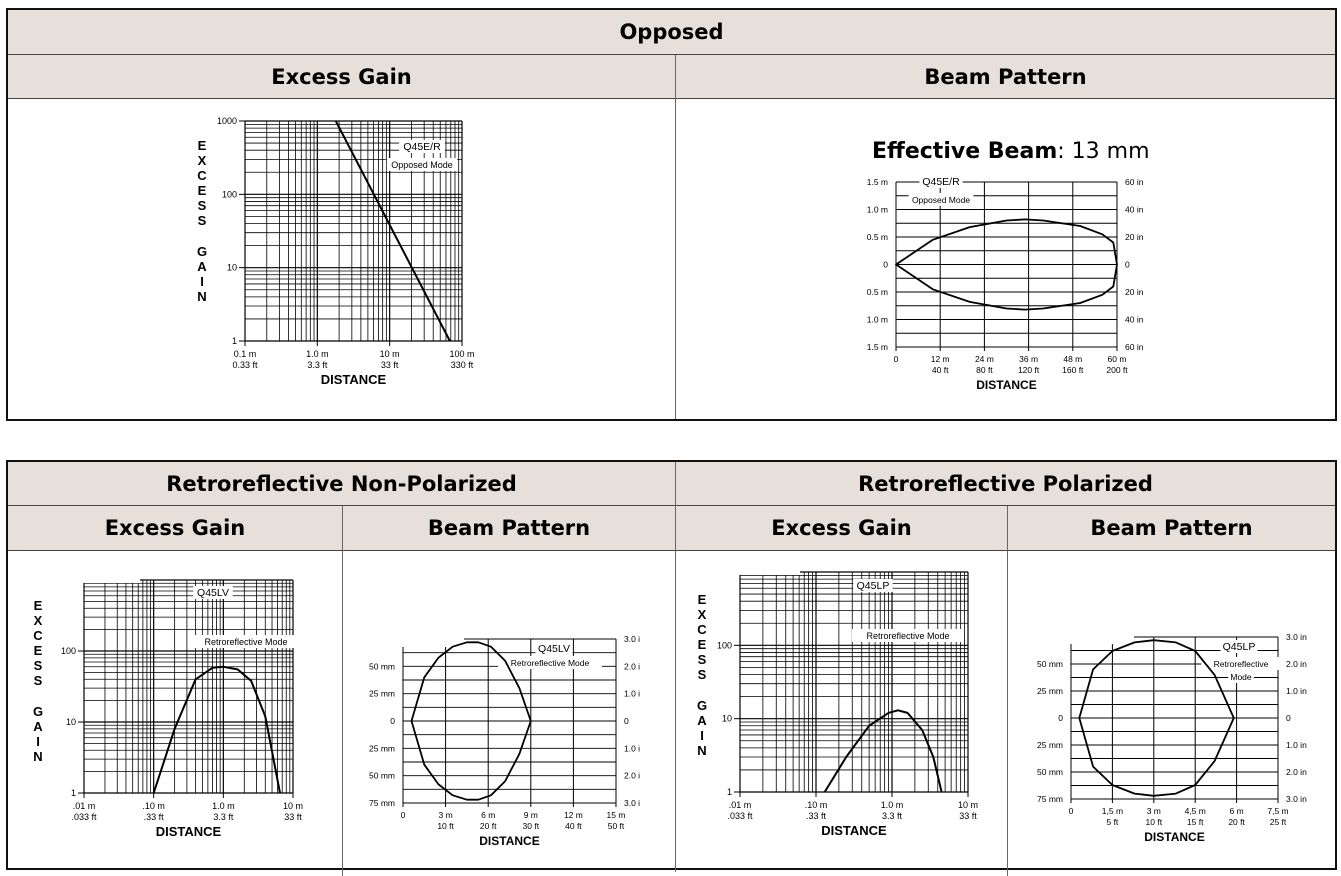  Describe the element at coordinates (245, 365) in the screenshot. I see `x-tick-label-ft: 0.33 ft` at that location.